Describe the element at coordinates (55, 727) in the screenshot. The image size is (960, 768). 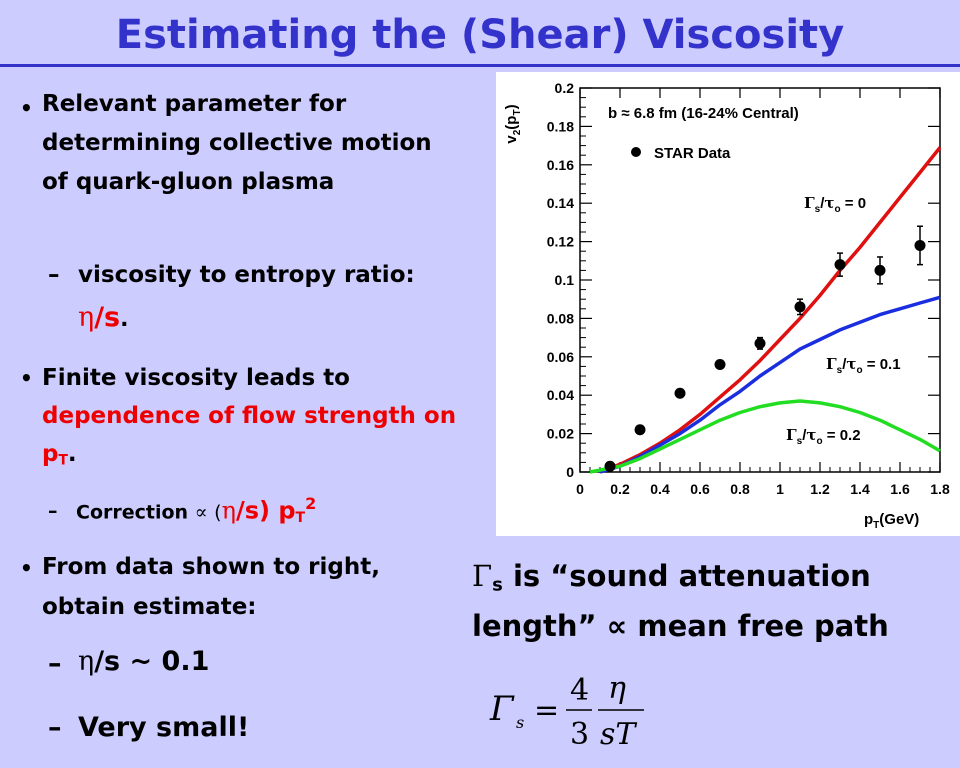
I see `sub-dash-4: –` at that location.